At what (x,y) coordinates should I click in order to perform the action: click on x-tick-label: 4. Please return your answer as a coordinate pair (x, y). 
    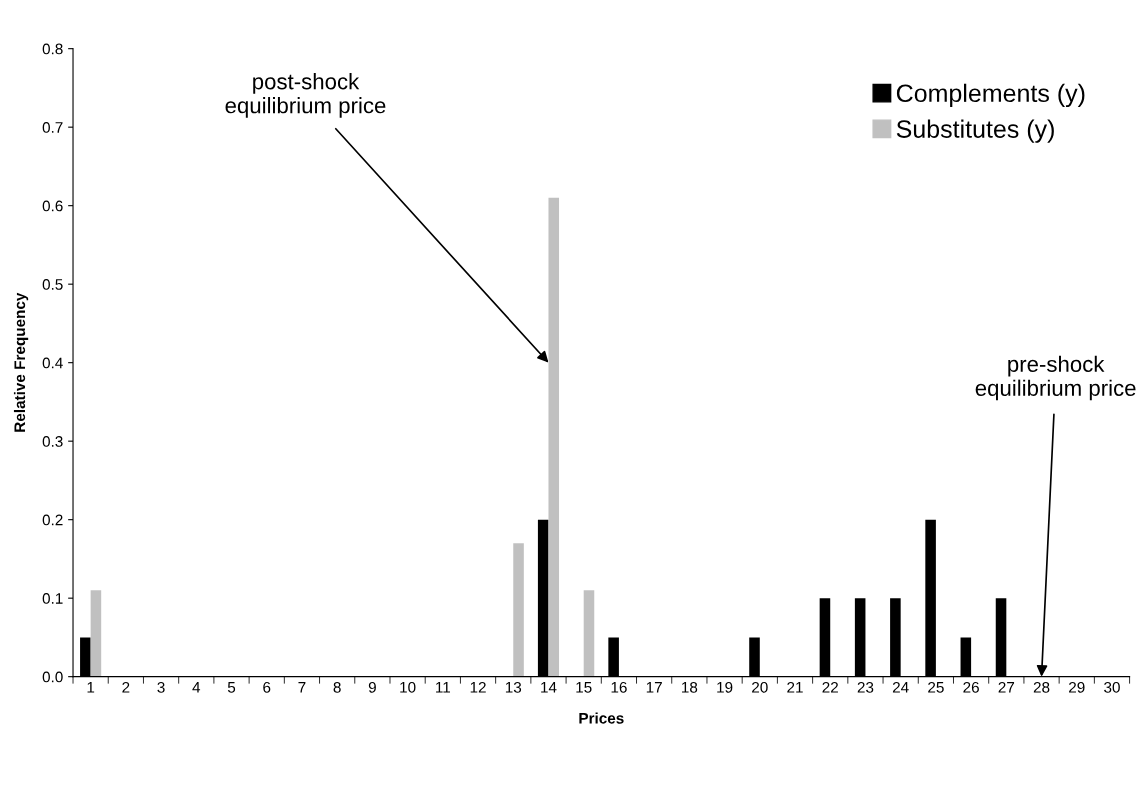
    Looking at the image, I should click on (196, 687).